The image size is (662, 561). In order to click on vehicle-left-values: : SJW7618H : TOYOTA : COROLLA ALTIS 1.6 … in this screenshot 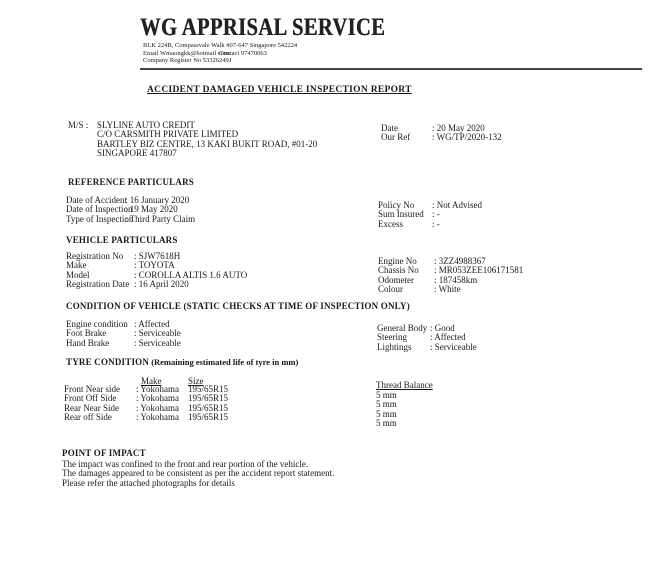, I will do `click(191, 270)`.